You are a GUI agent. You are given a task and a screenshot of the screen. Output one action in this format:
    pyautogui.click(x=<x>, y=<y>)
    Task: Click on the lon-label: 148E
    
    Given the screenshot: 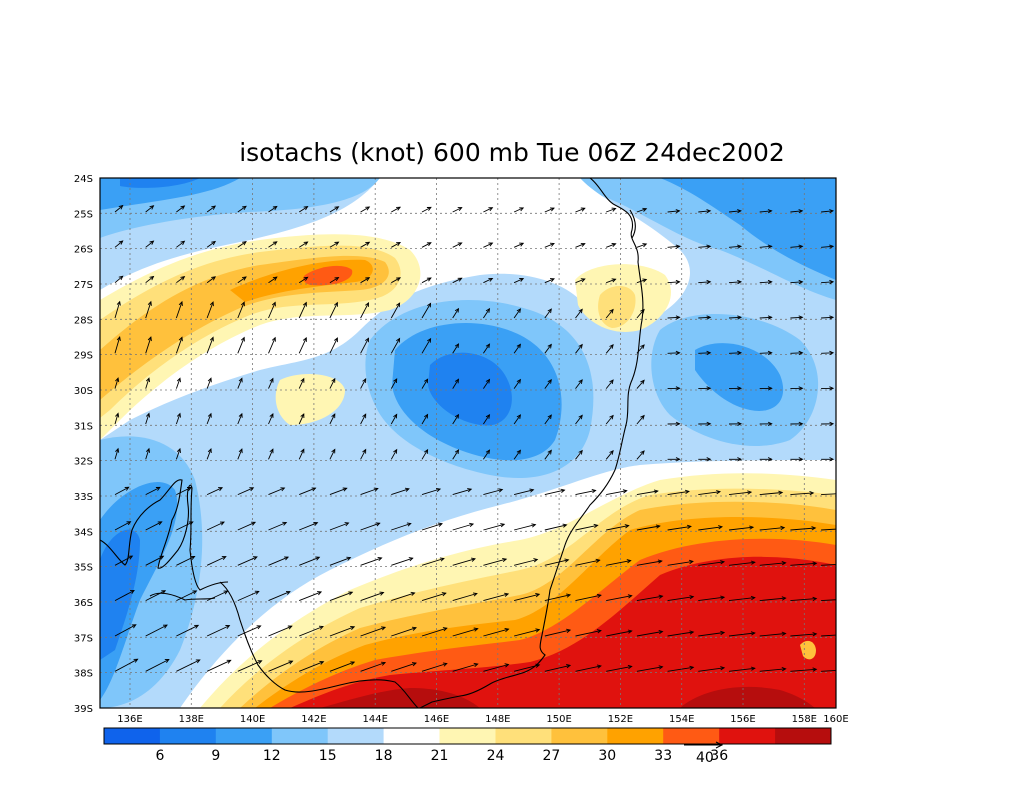 What is the action you would take?
    pyautogui.click(x=497, y=719)
    